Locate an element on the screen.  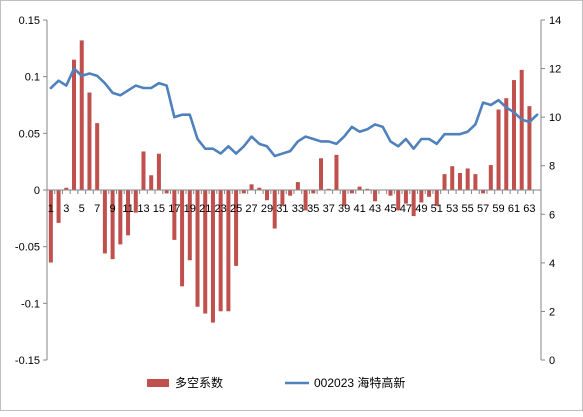
x-tick-label: 41 is located at coordinates (359, 209).